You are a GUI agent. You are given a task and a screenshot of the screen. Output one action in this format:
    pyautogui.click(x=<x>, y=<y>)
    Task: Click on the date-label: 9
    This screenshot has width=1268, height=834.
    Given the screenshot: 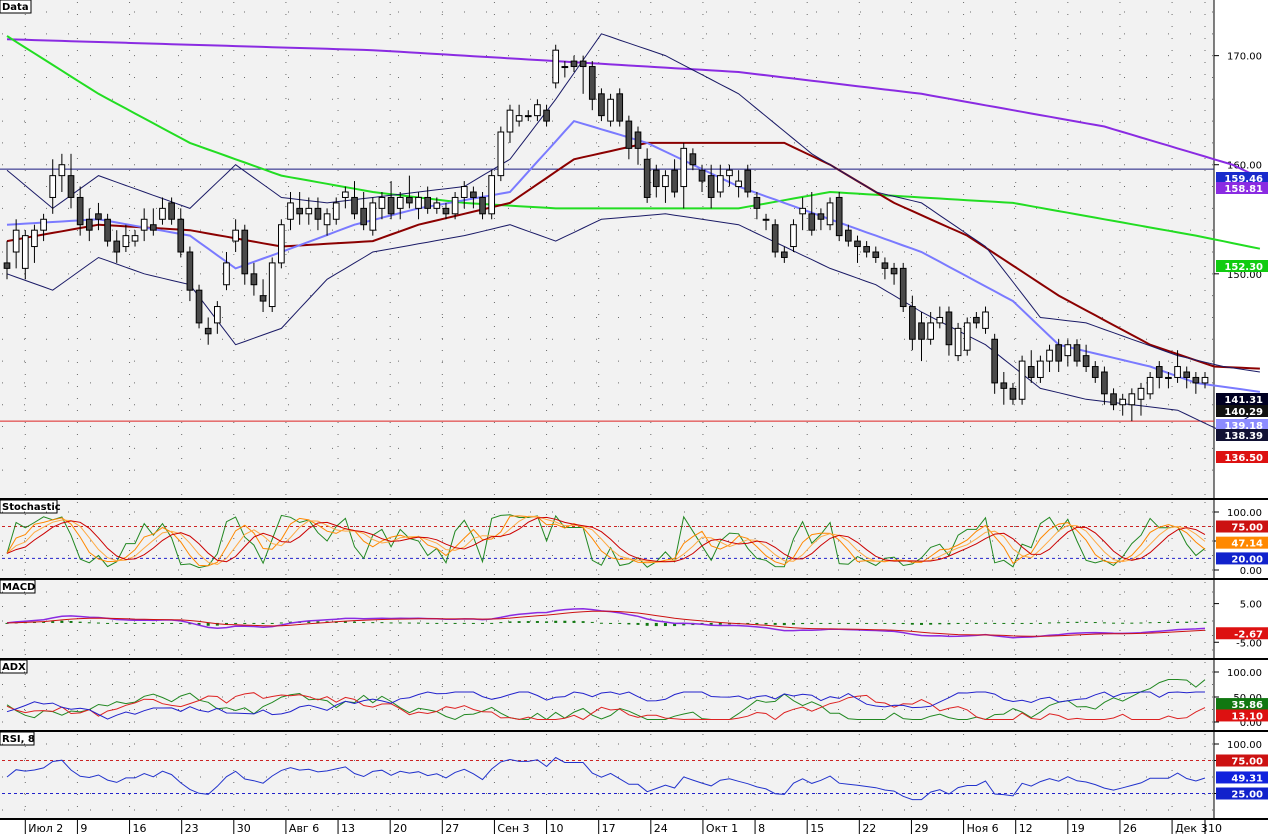 What is the action you would take?
    pyautogui.click(x=83, y=828)
    